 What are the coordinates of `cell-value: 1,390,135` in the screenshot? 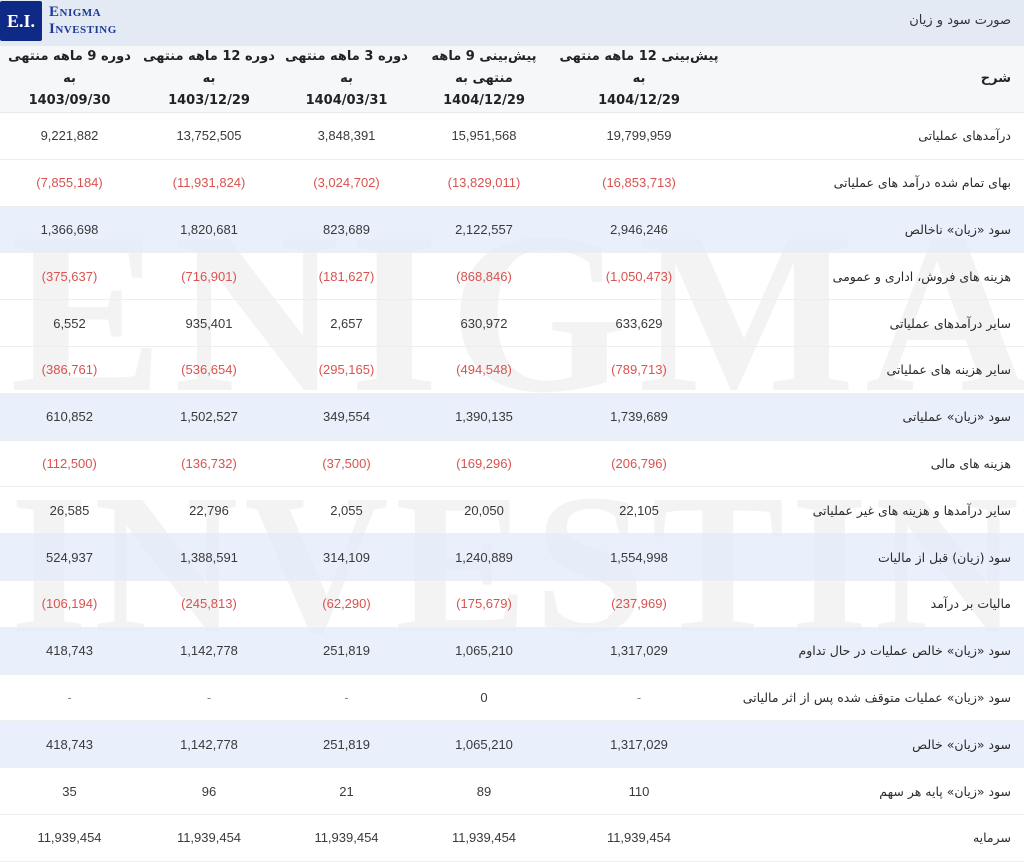 It's located at (484, 417).